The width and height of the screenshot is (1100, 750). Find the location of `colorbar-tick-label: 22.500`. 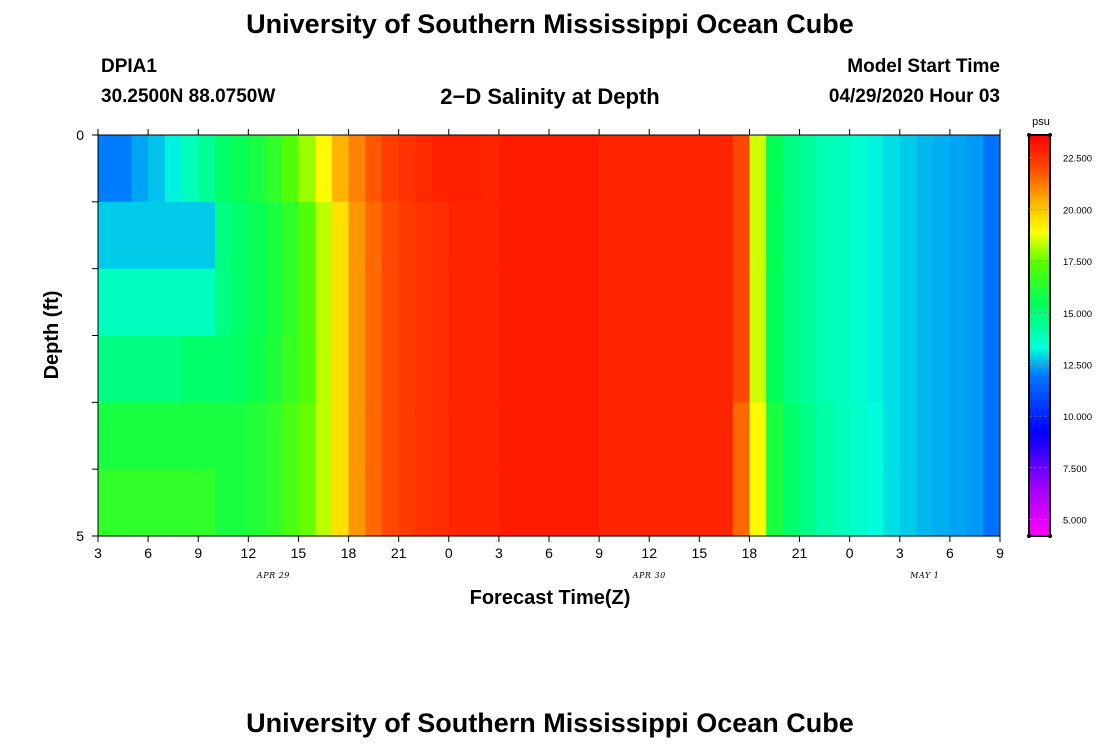

colorbar-tick-label: 22.500 is located at coordinates (1077, 159).